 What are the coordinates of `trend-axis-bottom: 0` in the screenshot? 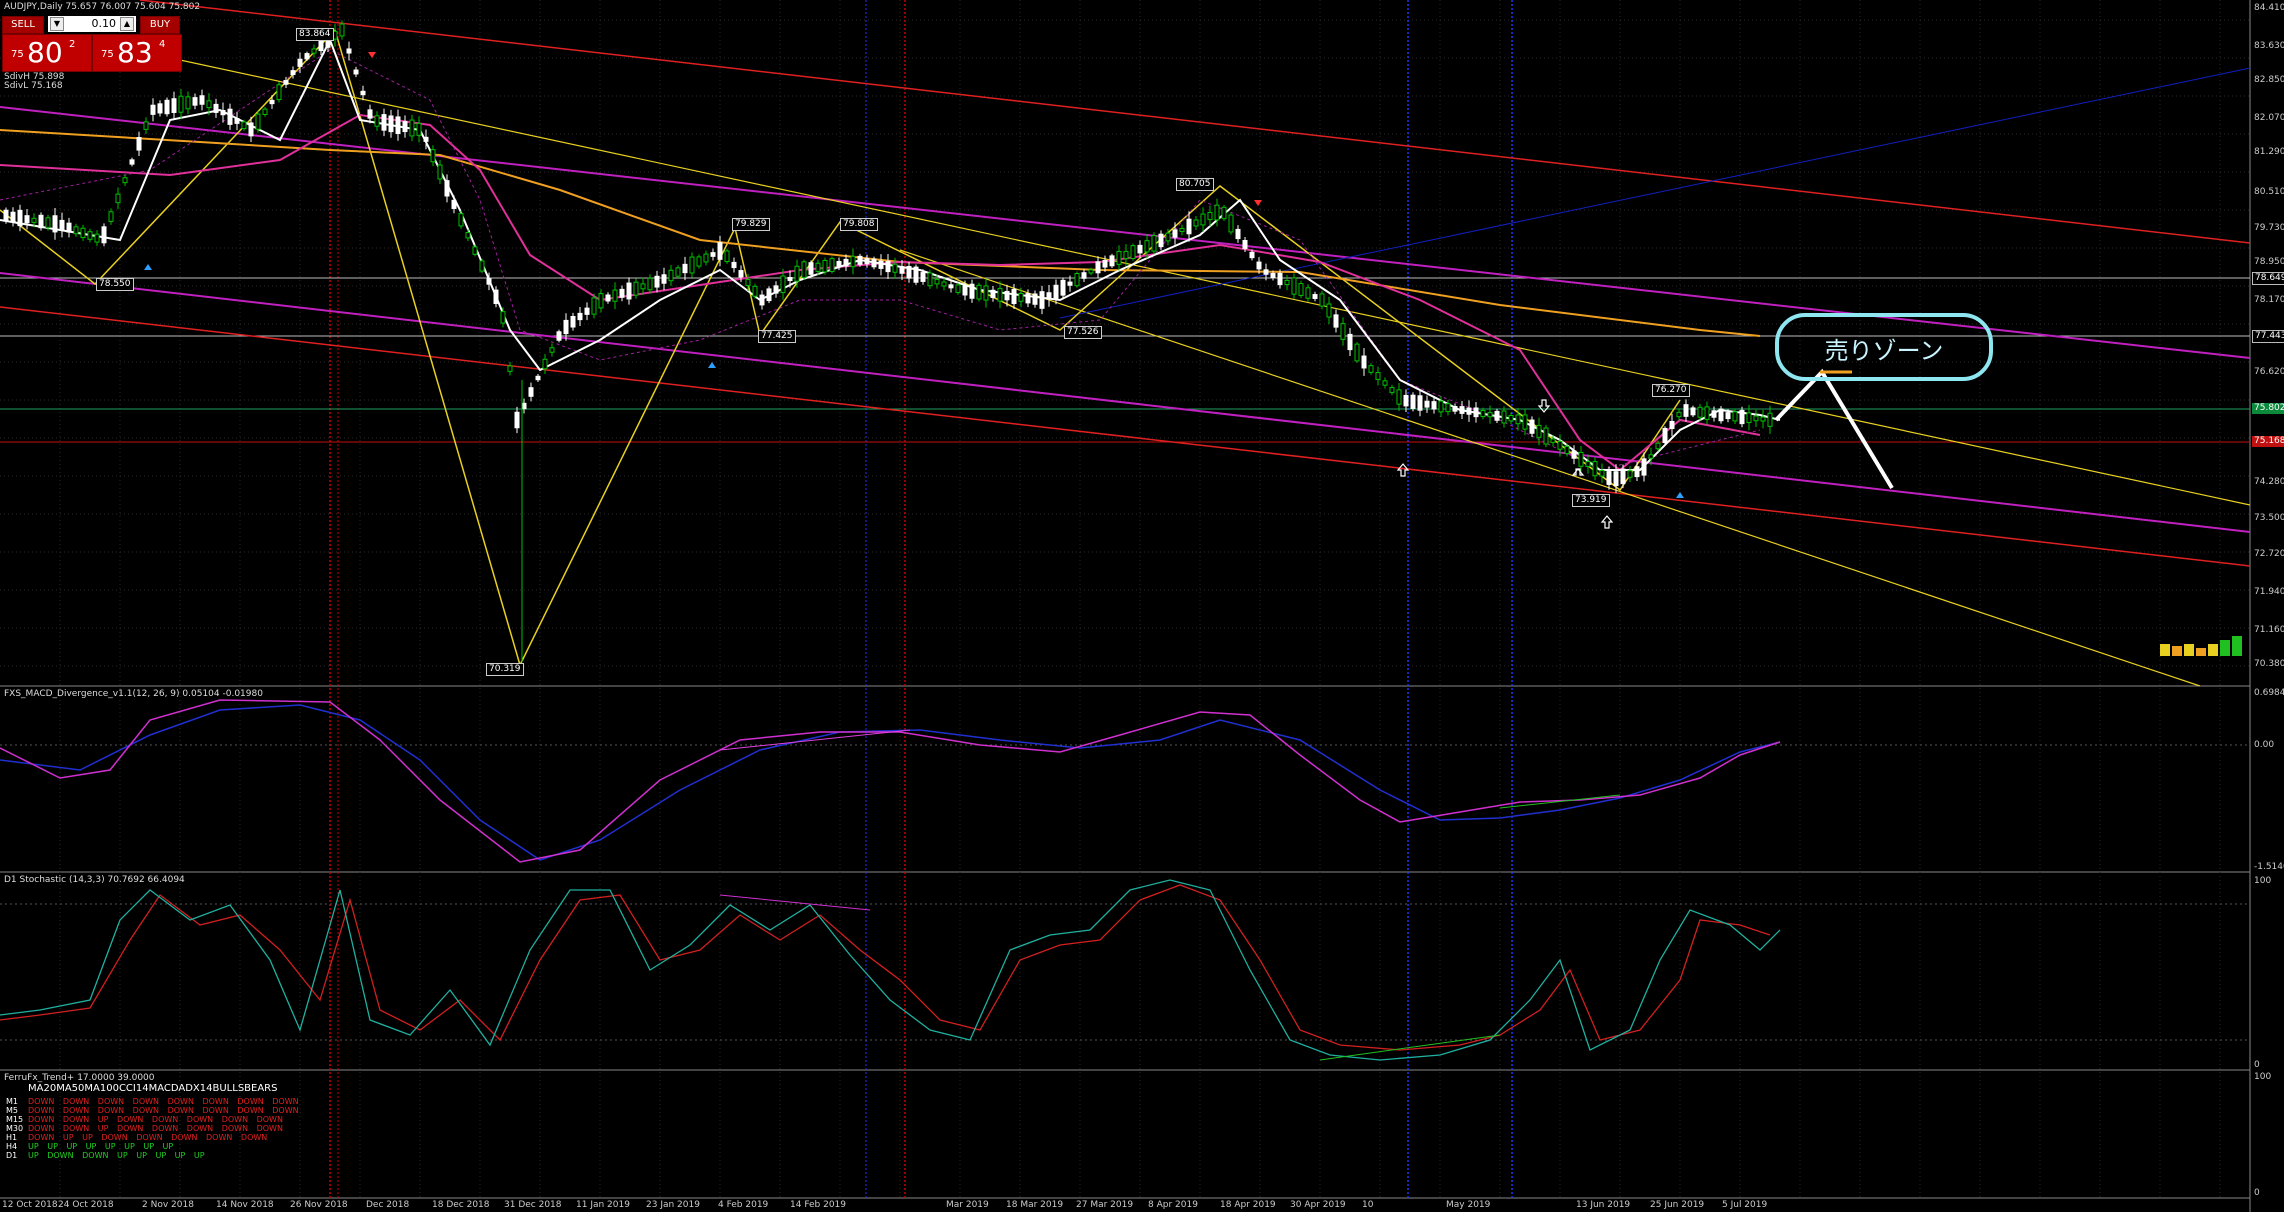 It's located at (2257, 1193).